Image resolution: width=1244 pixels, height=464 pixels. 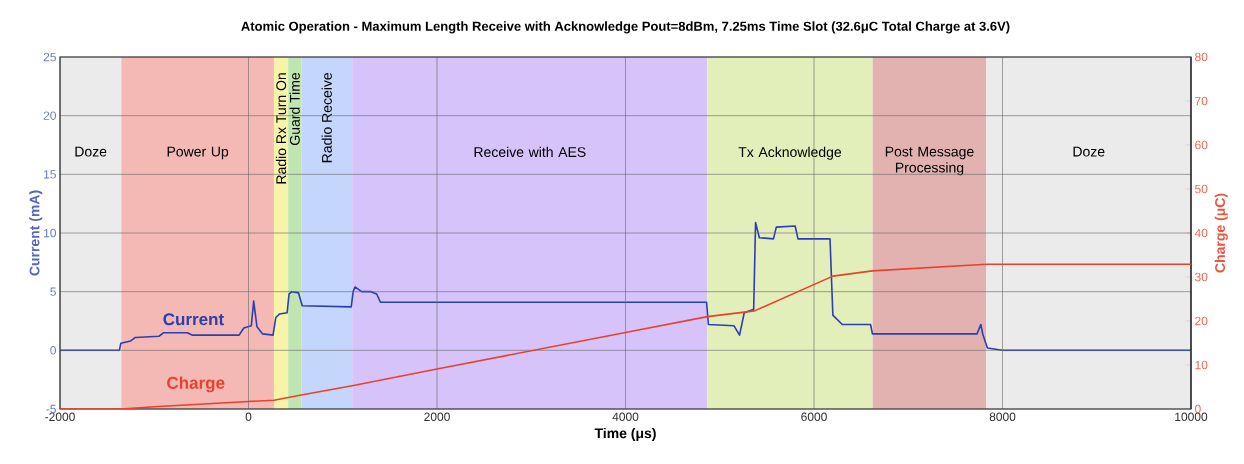 I want to click on band-label: Post Message Processing, so click(x=929, y=161).